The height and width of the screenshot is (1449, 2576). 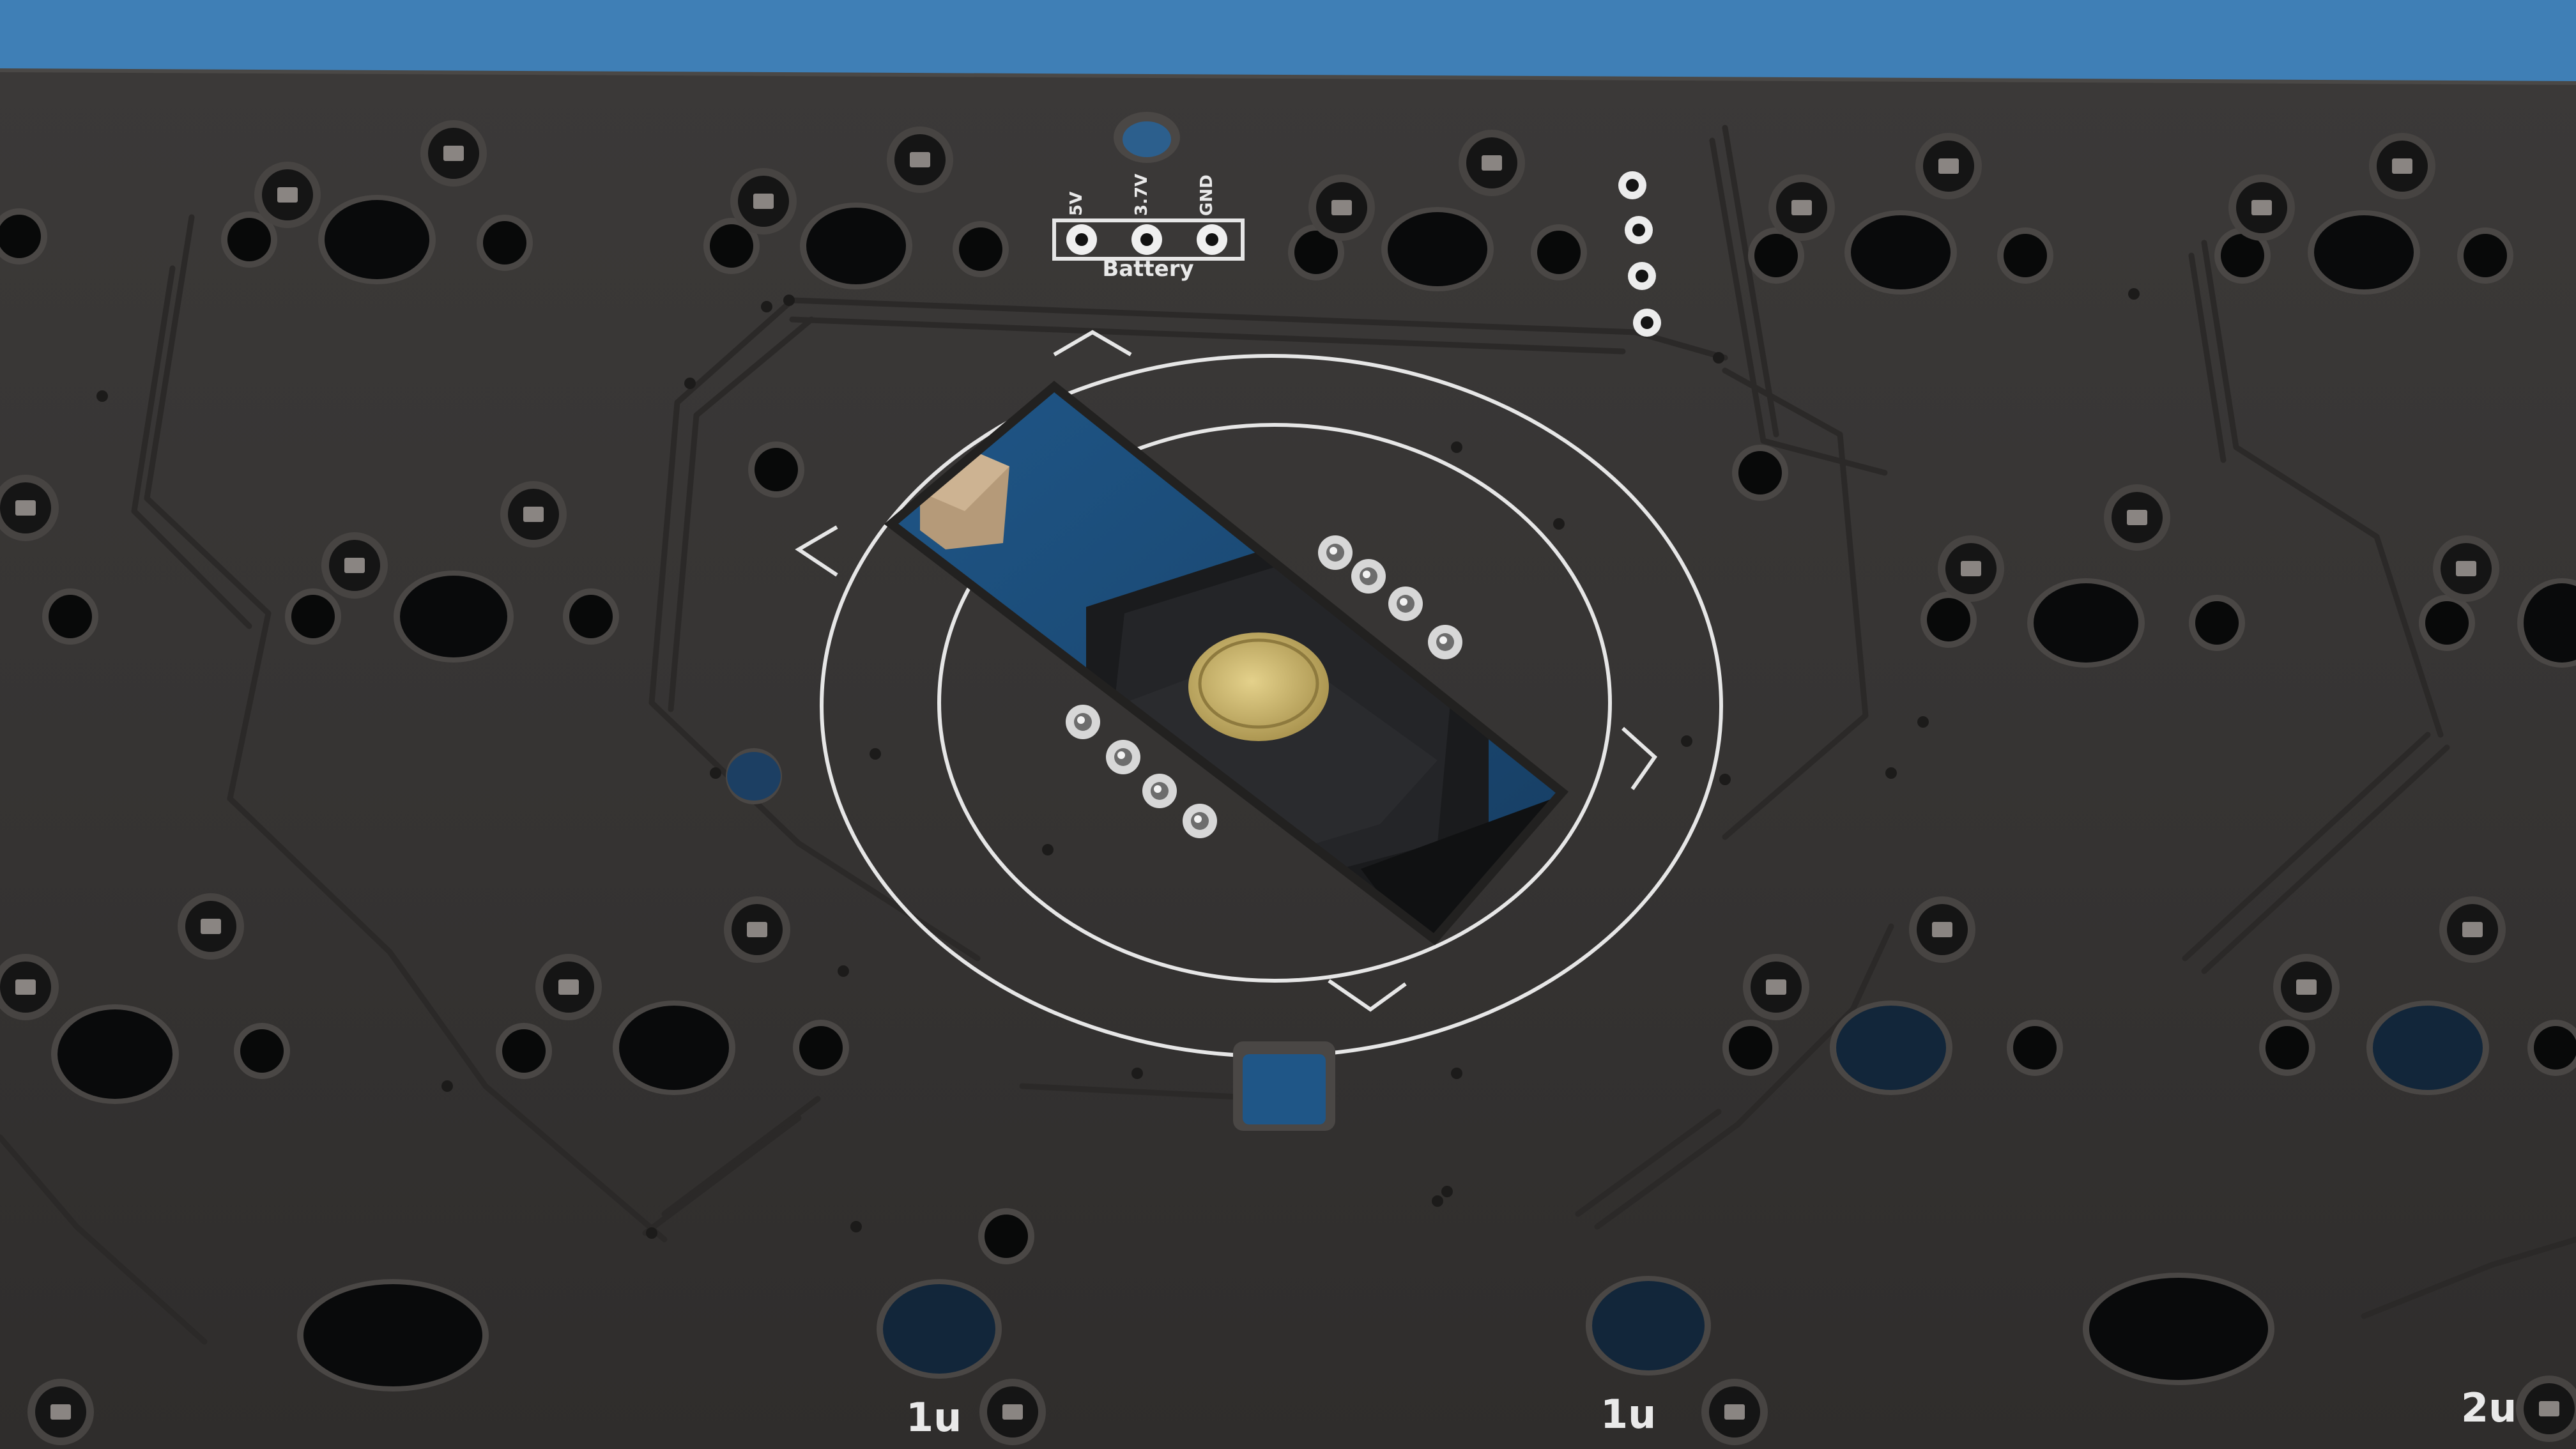 What do you see at coordinates (1258, 686) in the screenshot?
I see `copper-contact` at bounding box center [1258, 686].